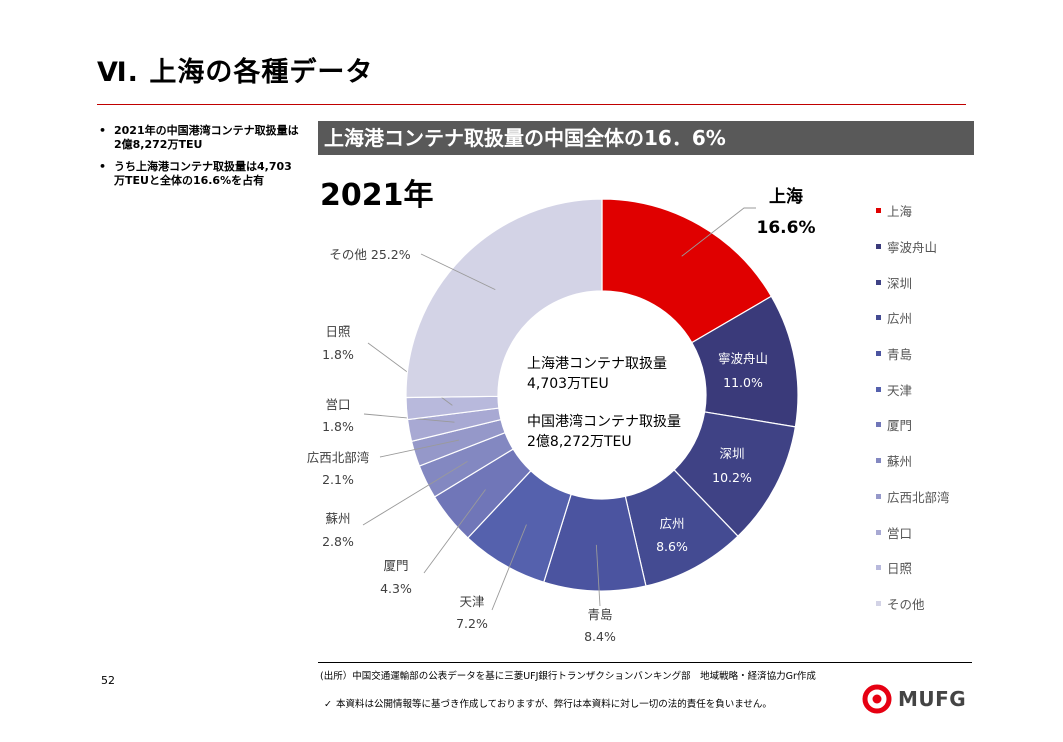 This screenshot has width=1063, height=742. Describe the element at coordinates (369, 254) in the screenshot. I see `data-label-11: その他 25.2%` at that location.